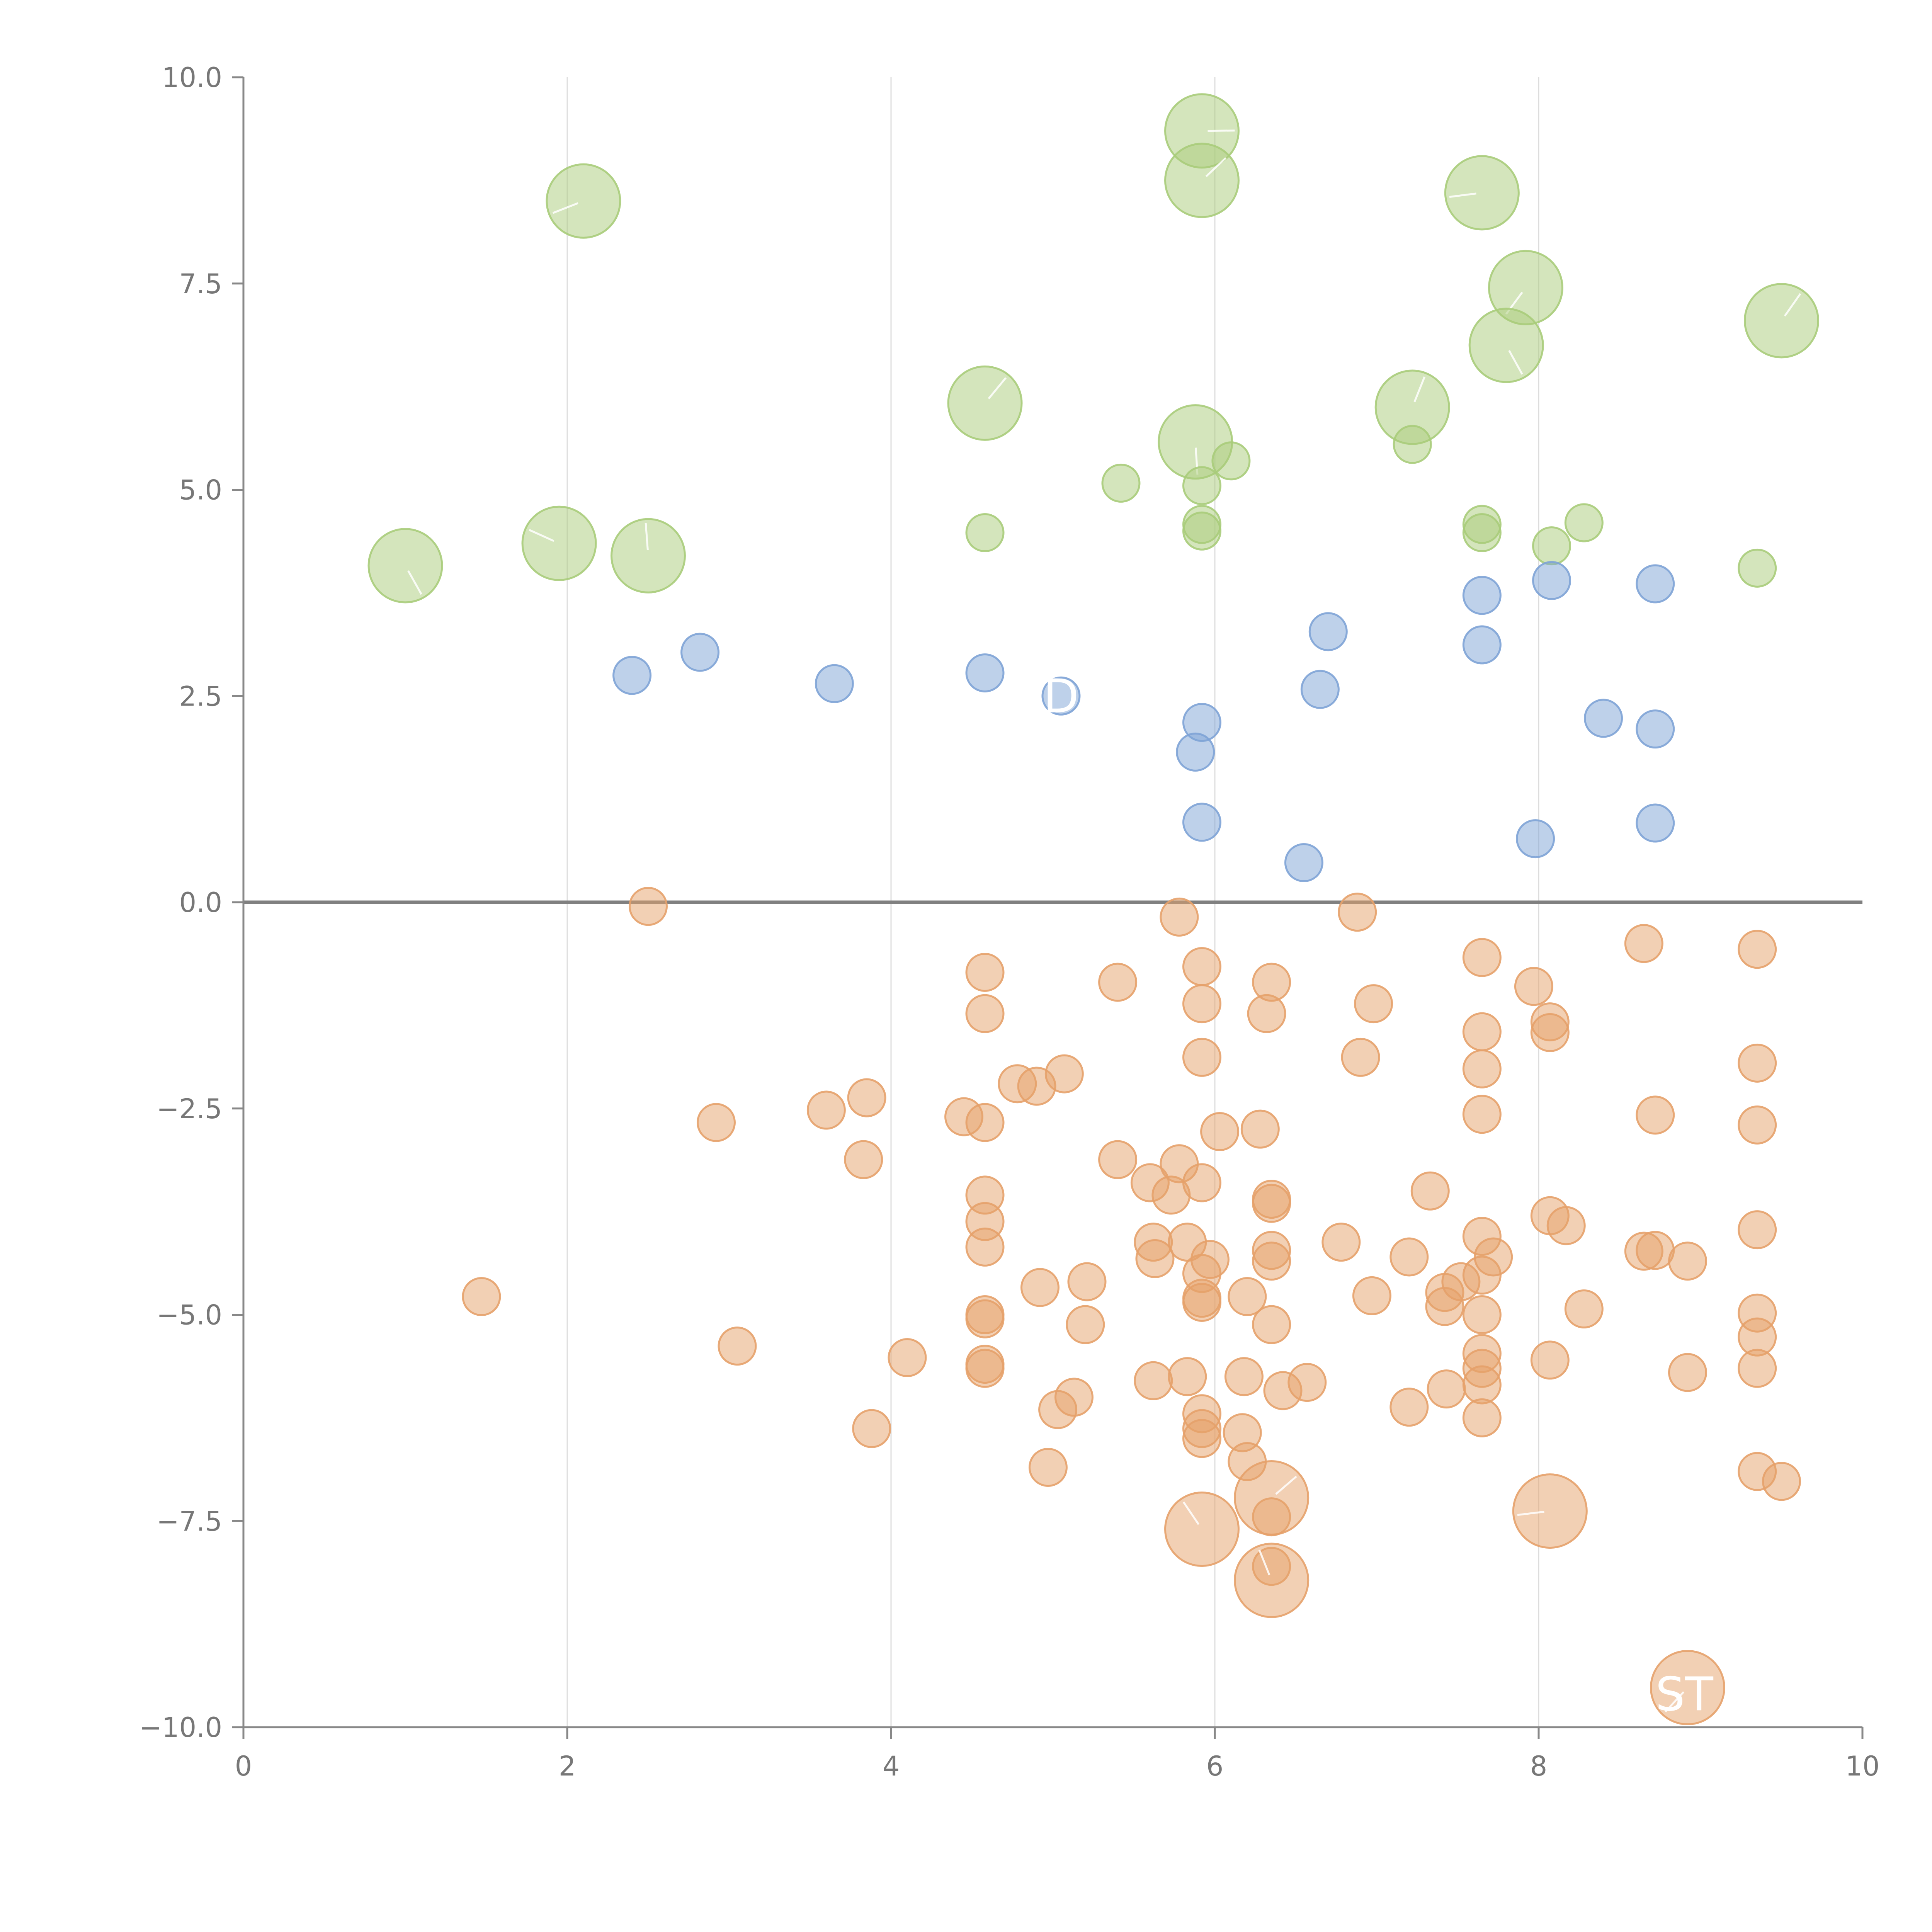 The image size is (1932, 1932). I want to click on point-label: E, so click(1376, 1356).